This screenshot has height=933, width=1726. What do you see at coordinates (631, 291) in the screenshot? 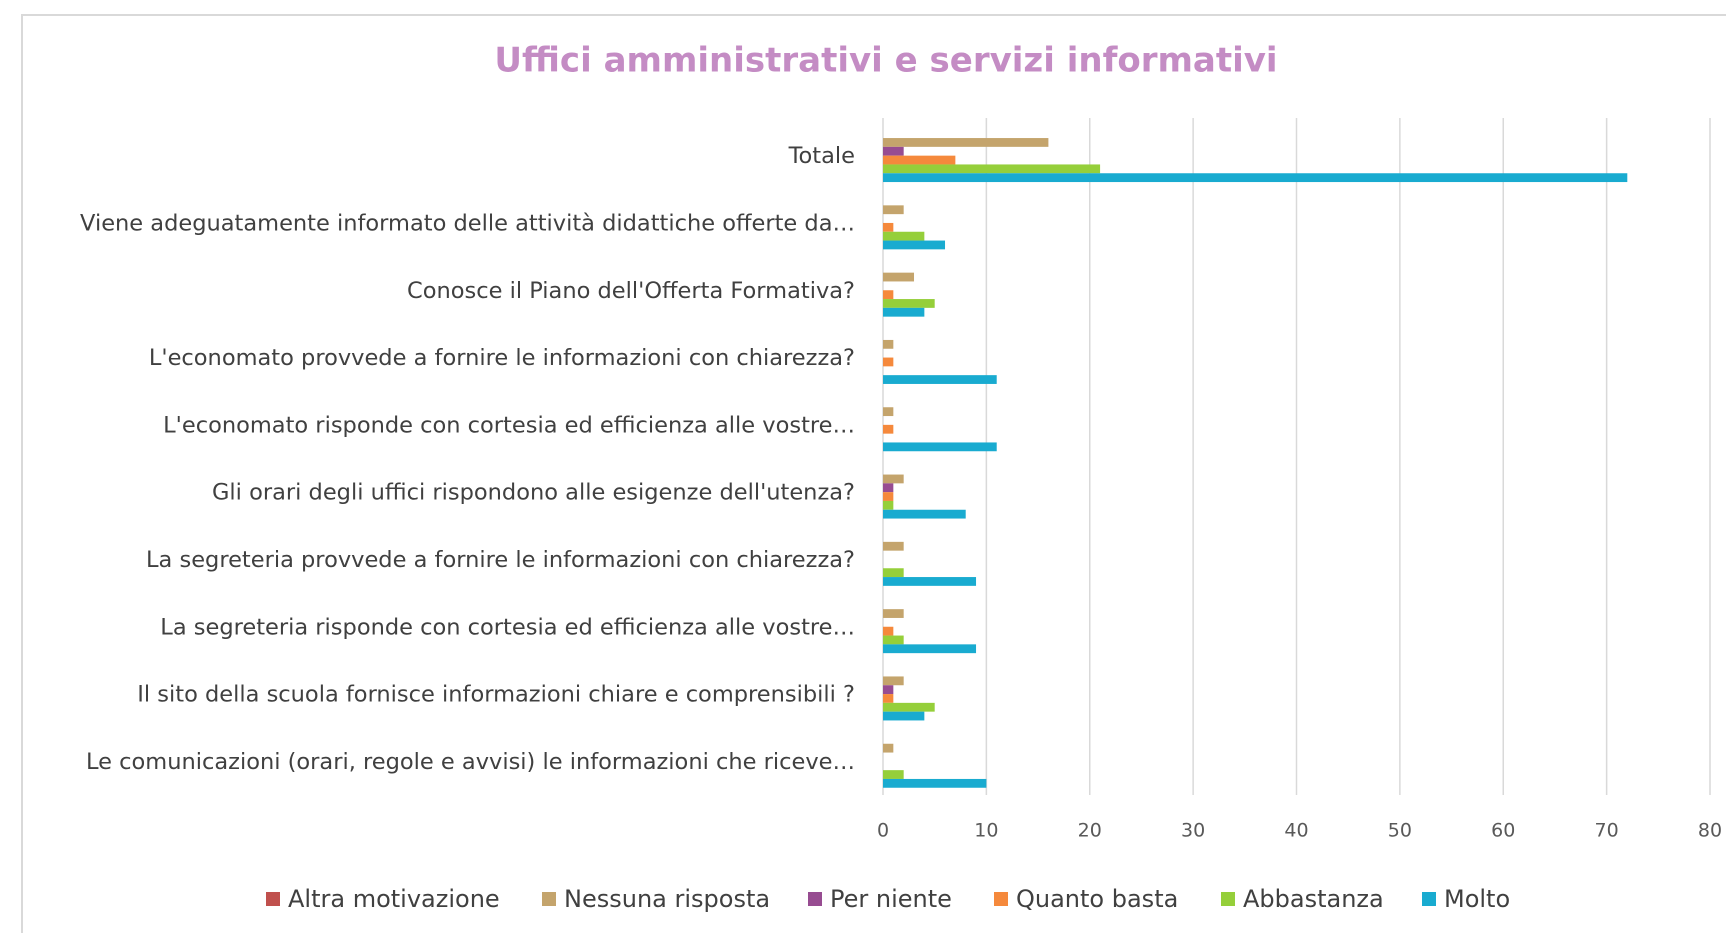
I see `y-tick-label: Conosce il Piano dell'Offerta Formativa?` at bounding box center [631, 291].